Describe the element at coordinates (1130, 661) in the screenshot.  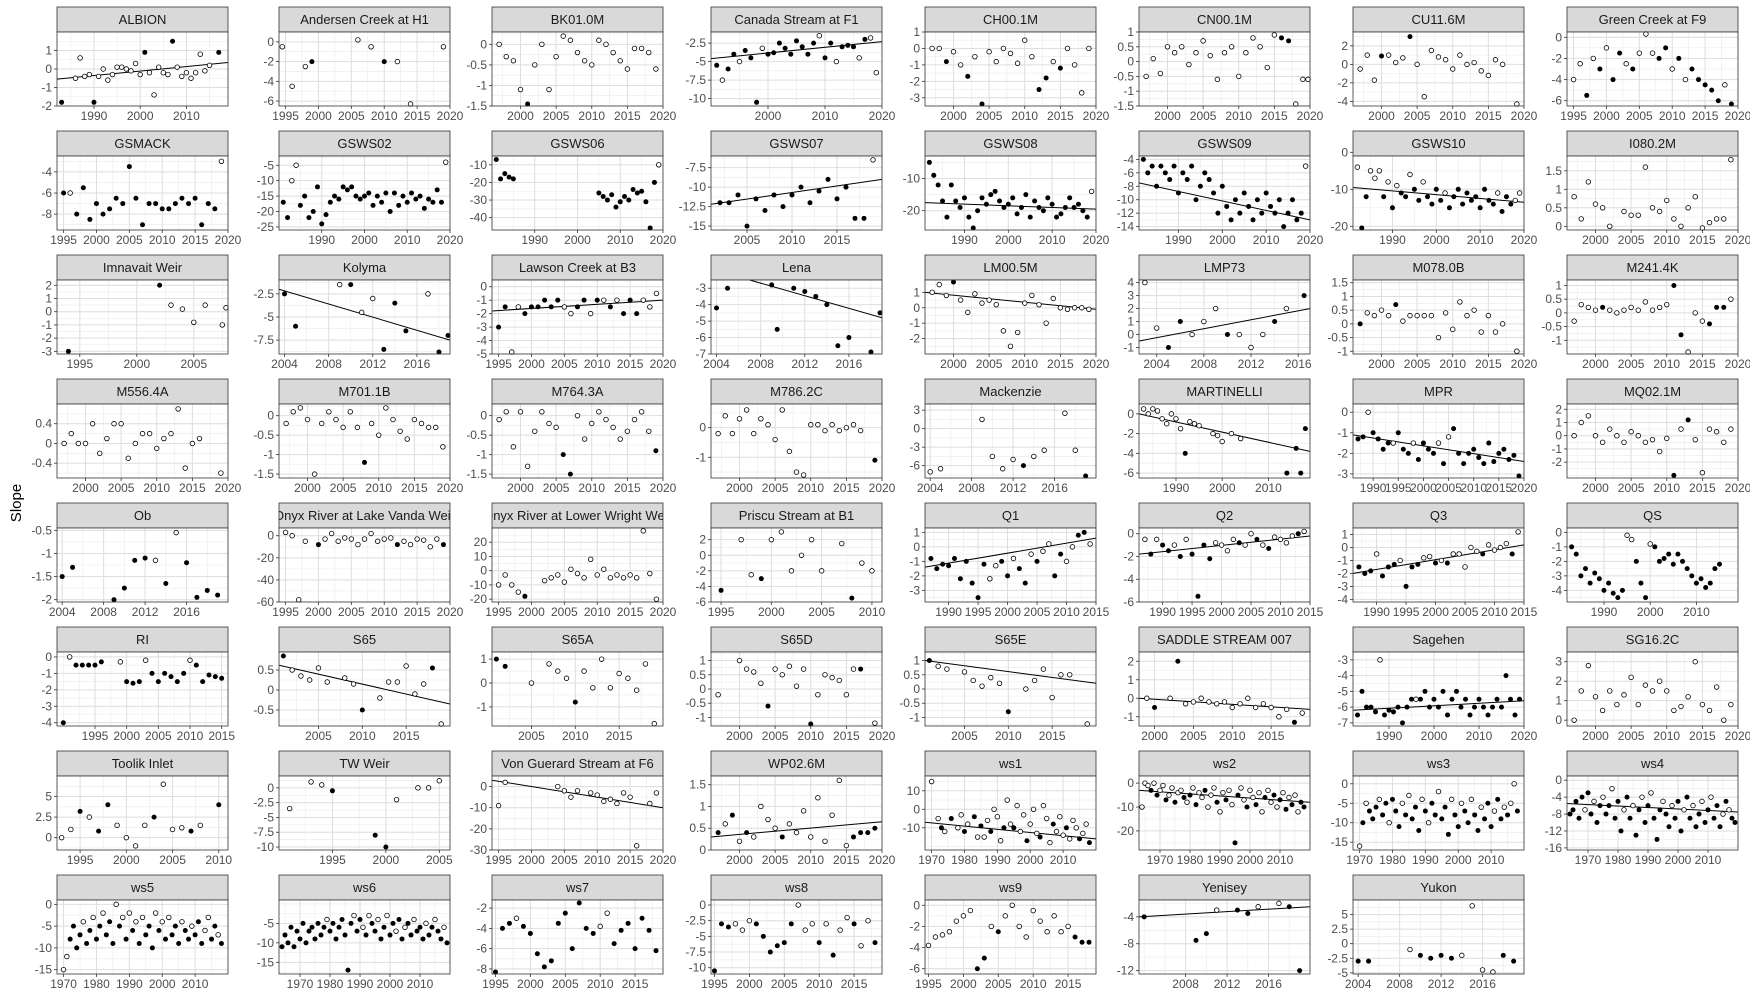
I see `y-tick-label: 2` at that location.